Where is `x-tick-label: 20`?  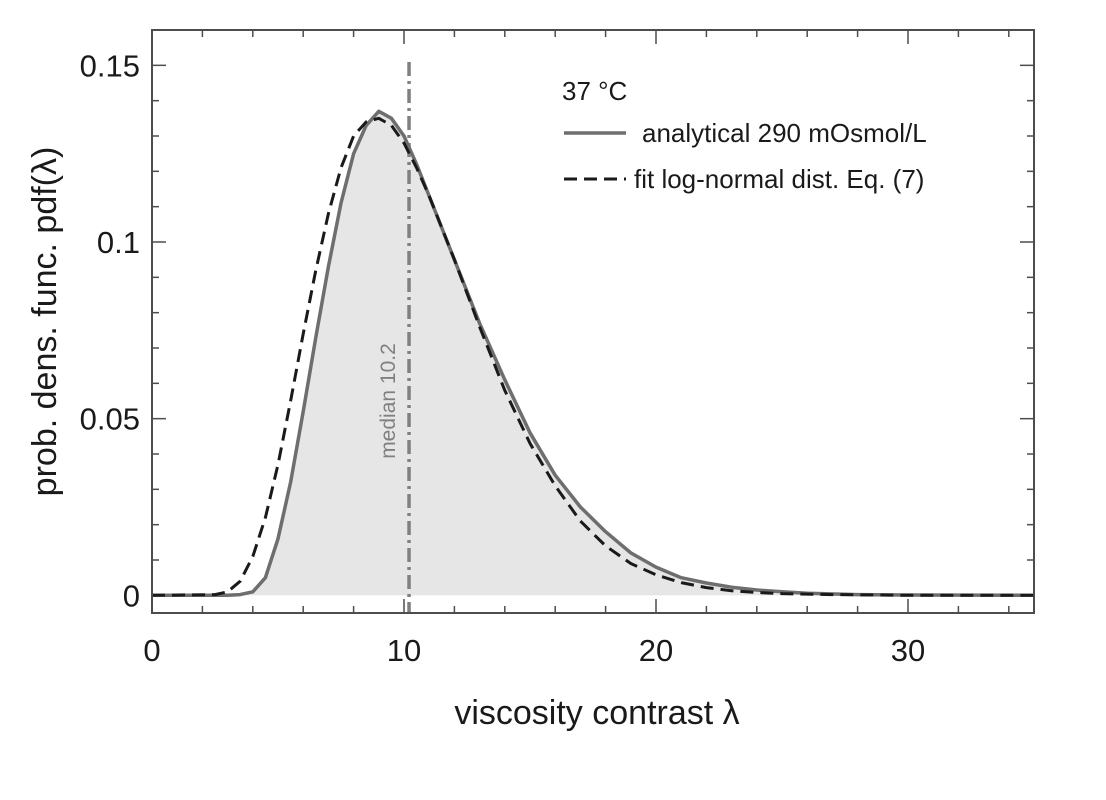 x-tick-label: 20 is located at coordinates (656, 650).